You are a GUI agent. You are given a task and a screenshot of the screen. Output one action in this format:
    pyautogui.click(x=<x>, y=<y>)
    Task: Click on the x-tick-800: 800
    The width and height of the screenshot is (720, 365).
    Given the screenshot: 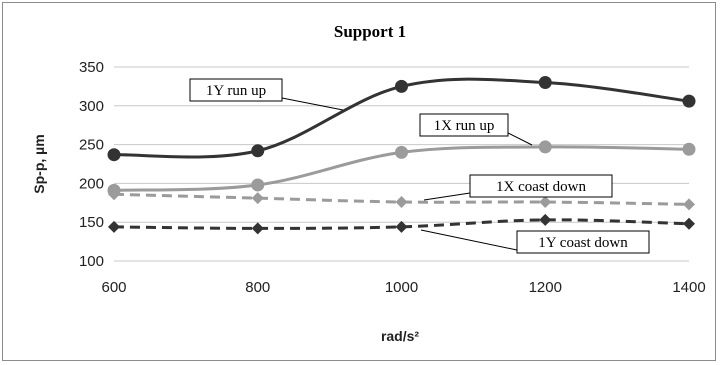 What is the action you would take?
    pyautogui.click(x=257, y=287)
    